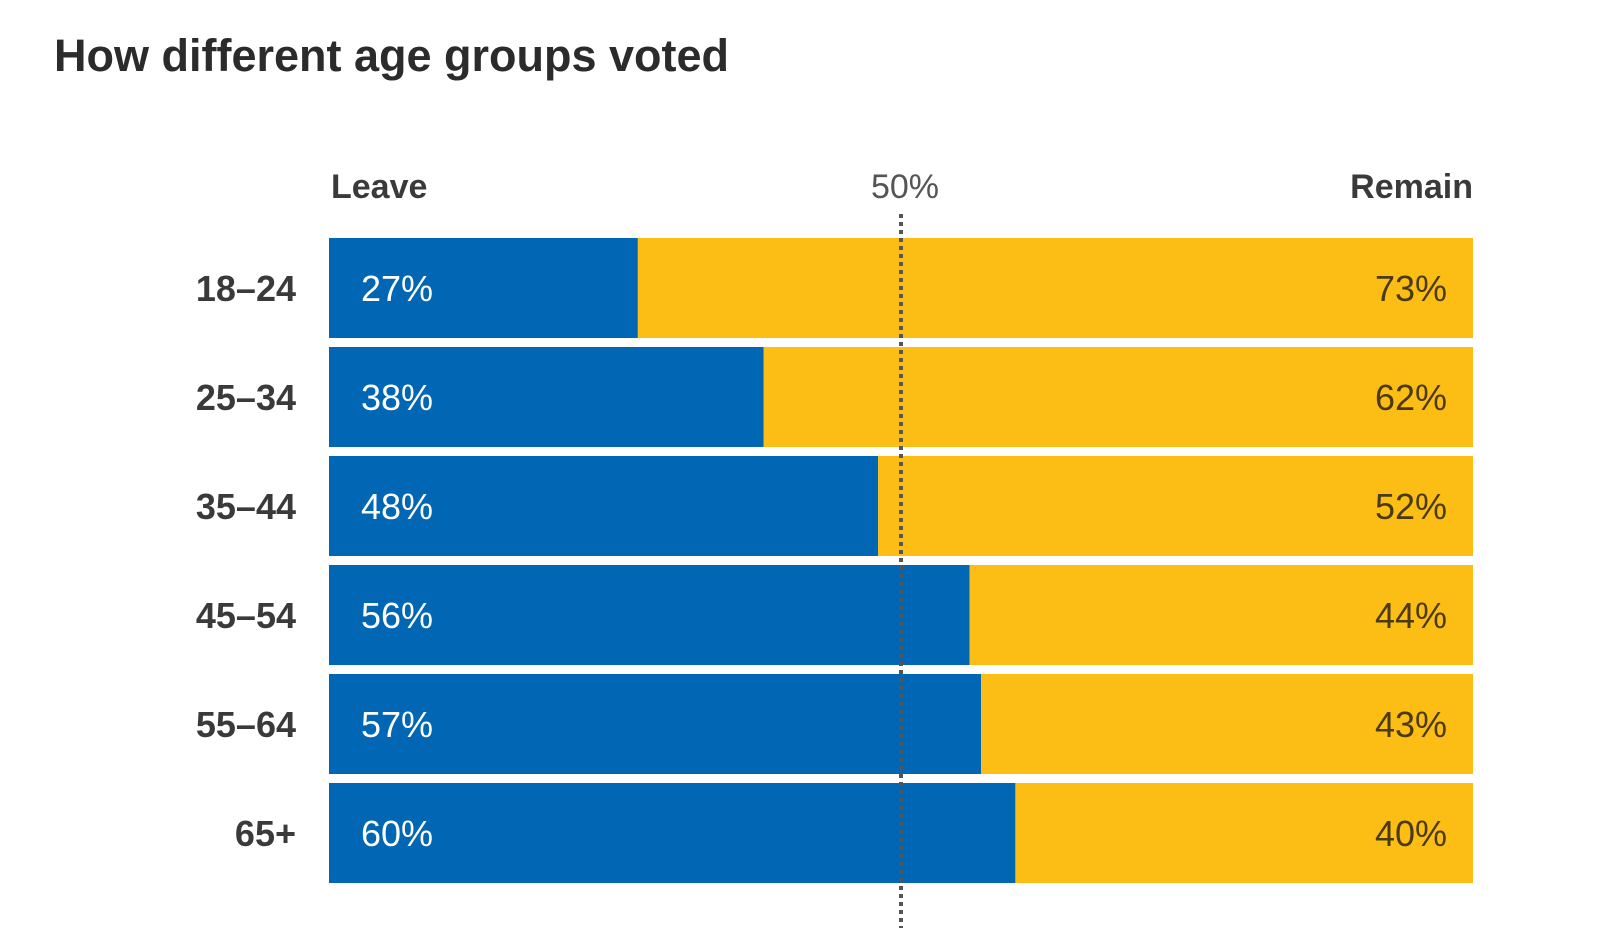  Describe the element at coordinates (397, 506) in the screenshot. I see `leave-value-label: 48%` at that location.